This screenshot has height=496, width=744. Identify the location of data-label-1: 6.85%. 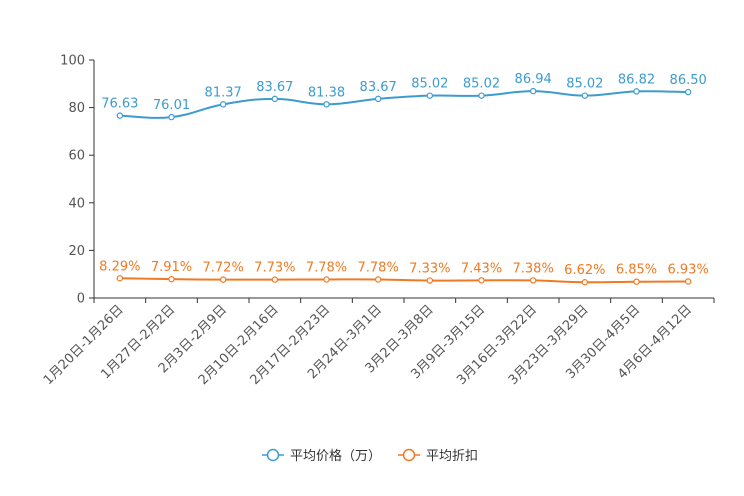
(636, 270).